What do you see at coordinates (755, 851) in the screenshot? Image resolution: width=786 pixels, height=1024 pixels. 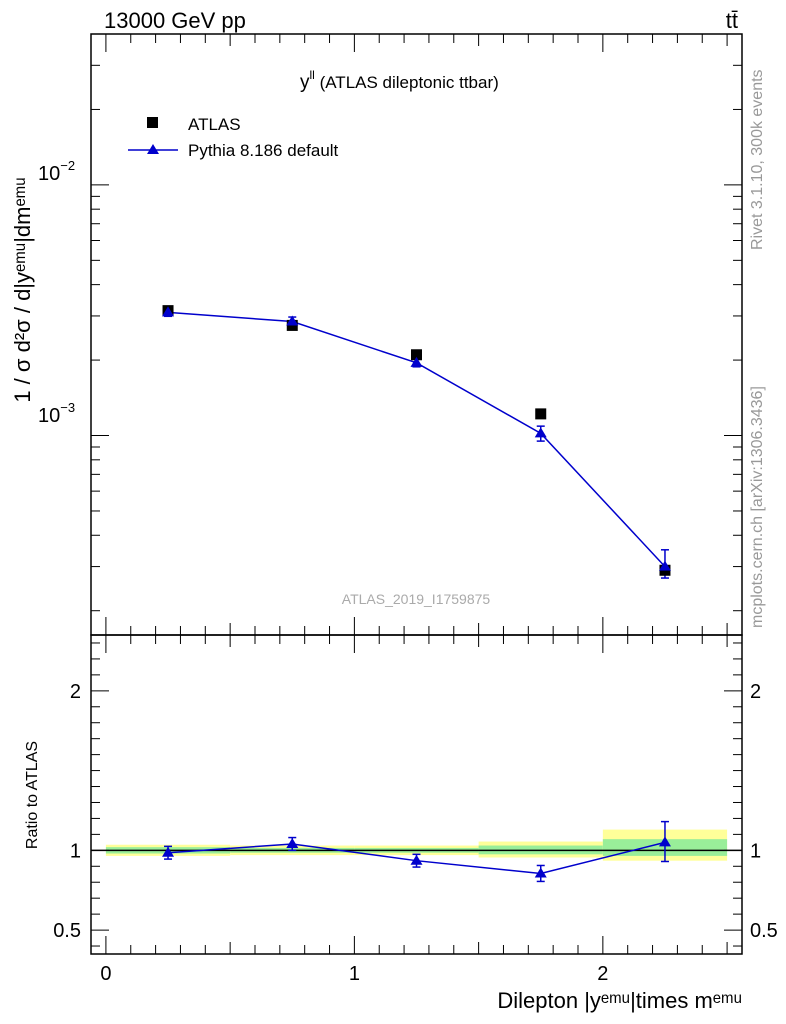 I see `ratio-ytick-label-right: 1` at bounding box center [755, 851].